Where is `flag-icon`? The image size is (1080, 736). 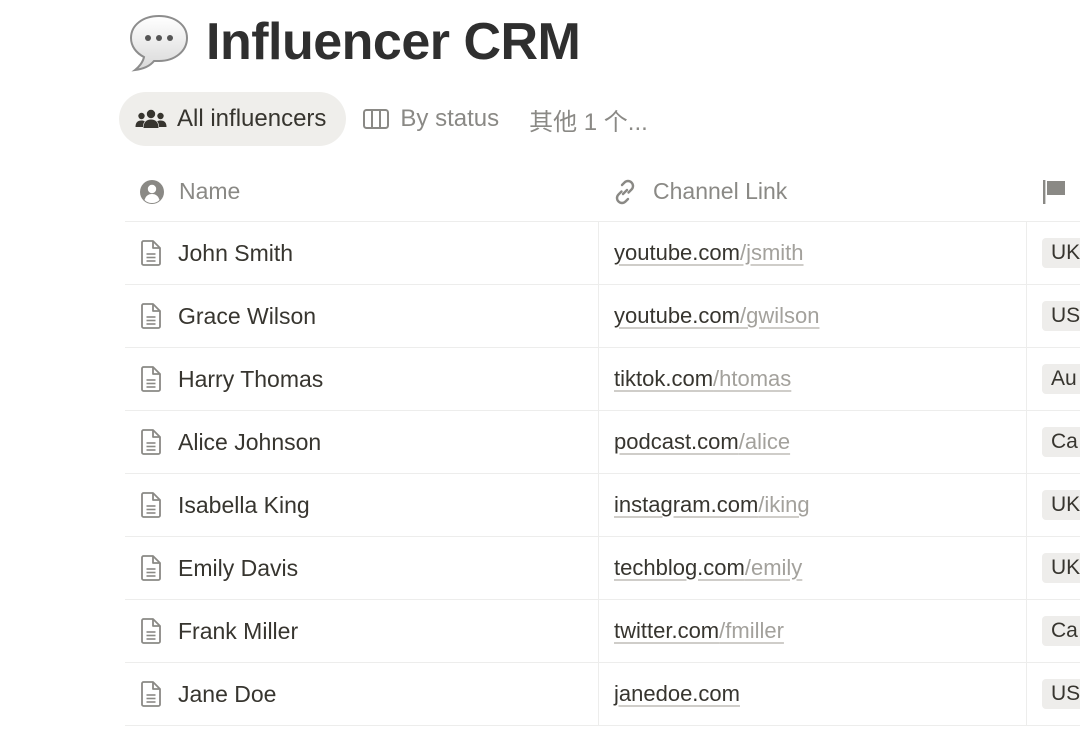
flag-icon is located at coordinates (1054, 192).